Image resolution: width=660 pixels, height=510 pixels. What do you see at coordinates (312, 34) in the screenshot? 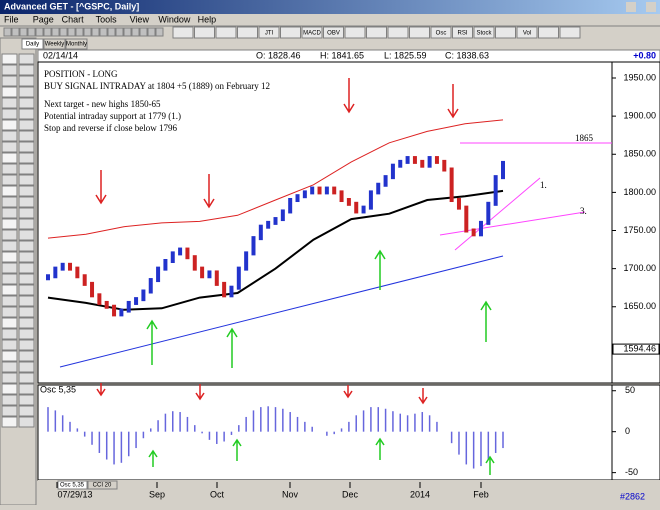
I see `indicator-label: MACD` at bounding box center [312, 34].